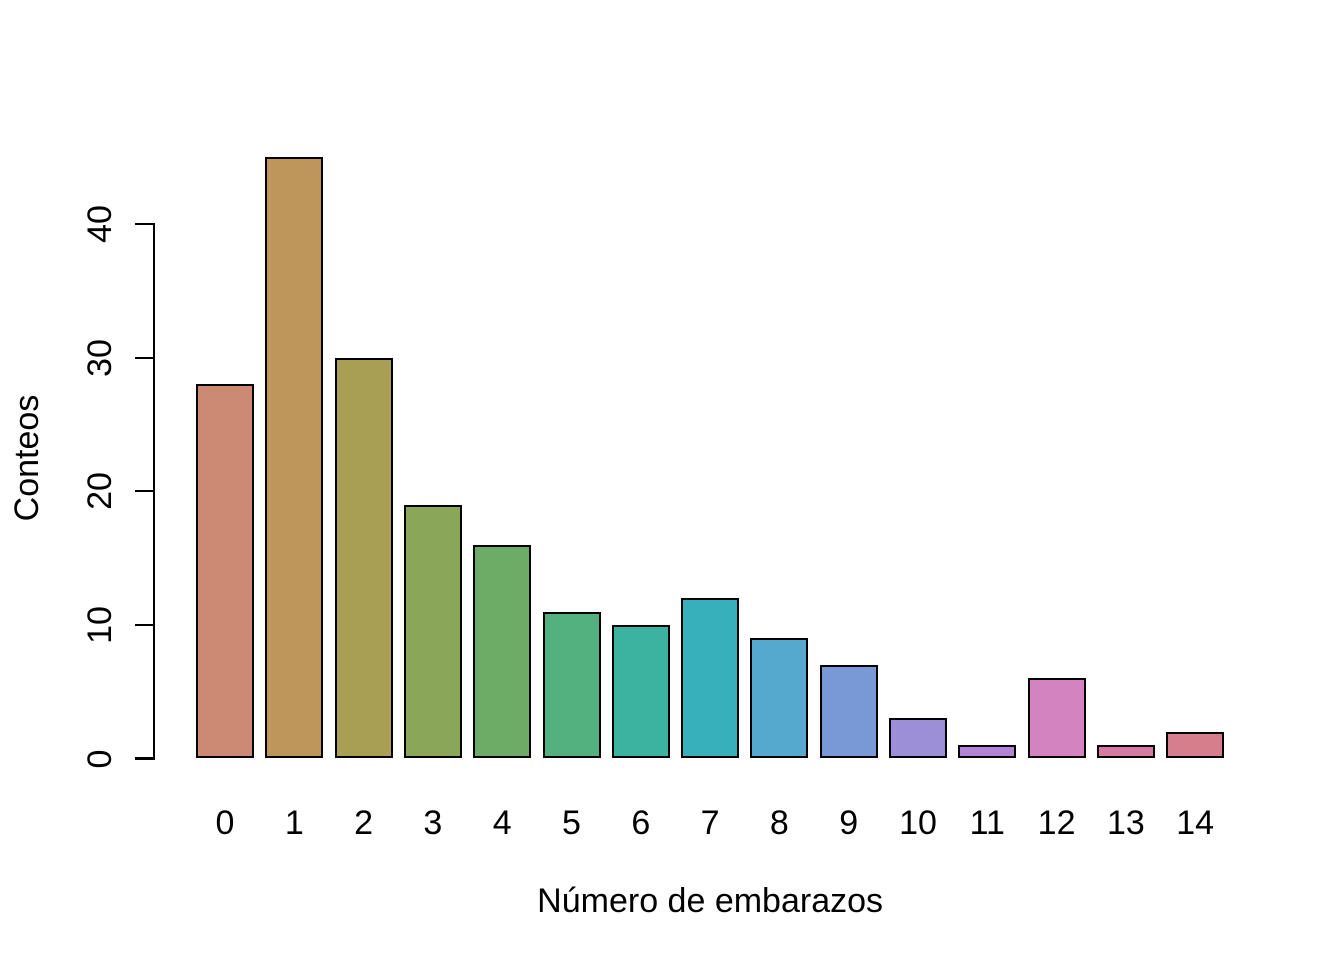 This screenshot has height=960, width=1344. What do you see at coordinates (710, 901) in the screenshot?
I see `x-axis-title: Número de embarazos` at bounding box center [710, 901].